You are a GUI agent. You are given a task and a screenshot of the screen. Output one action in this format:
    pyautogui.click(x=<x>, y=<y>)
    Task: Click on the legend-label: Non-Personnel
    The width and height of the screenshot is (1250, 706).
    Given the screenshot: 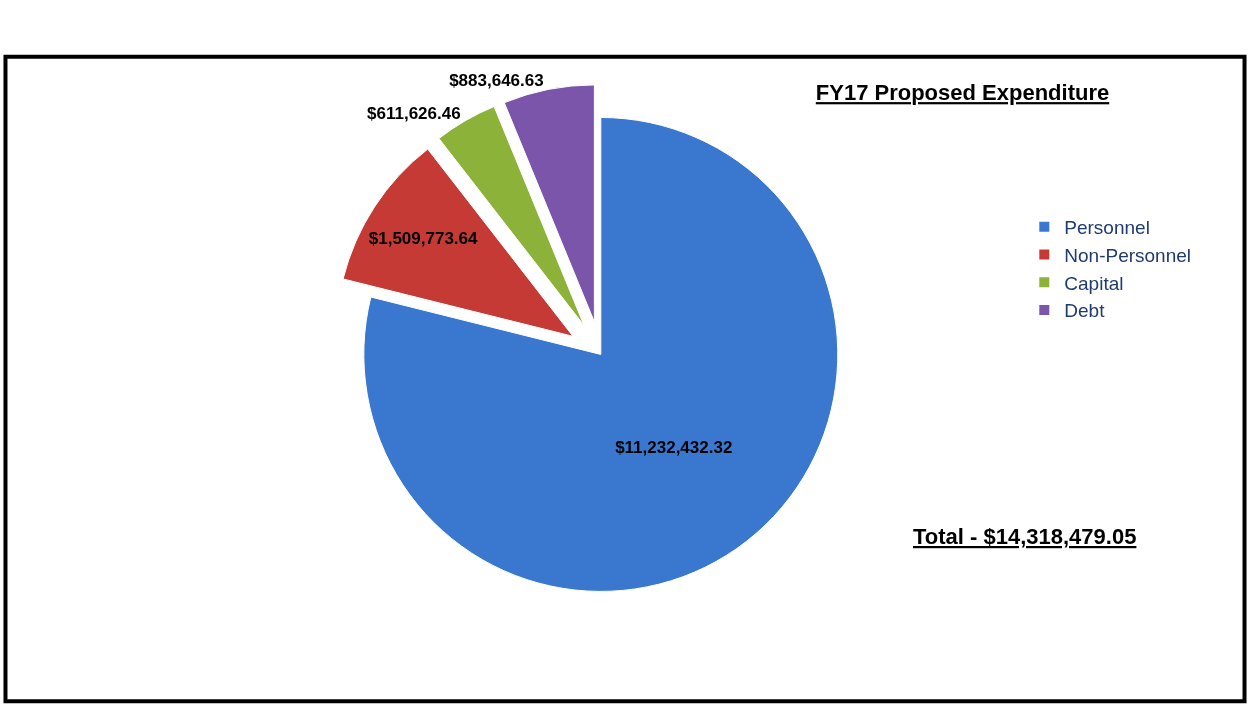 What is the action you would take?
    pyautogui.click(x=1128, y=255)
    